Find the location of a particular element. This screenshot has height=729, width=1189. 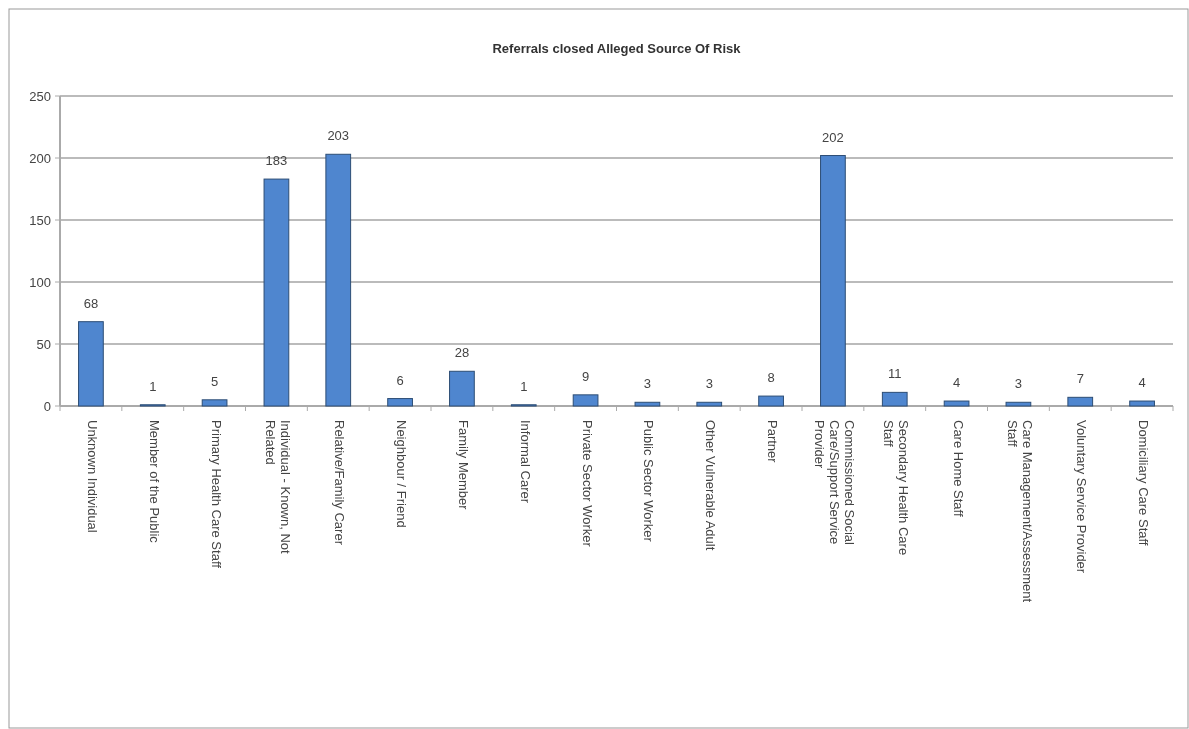

x-tick-label: Individual - Known, Not Related is located at coordinates (277, 487).